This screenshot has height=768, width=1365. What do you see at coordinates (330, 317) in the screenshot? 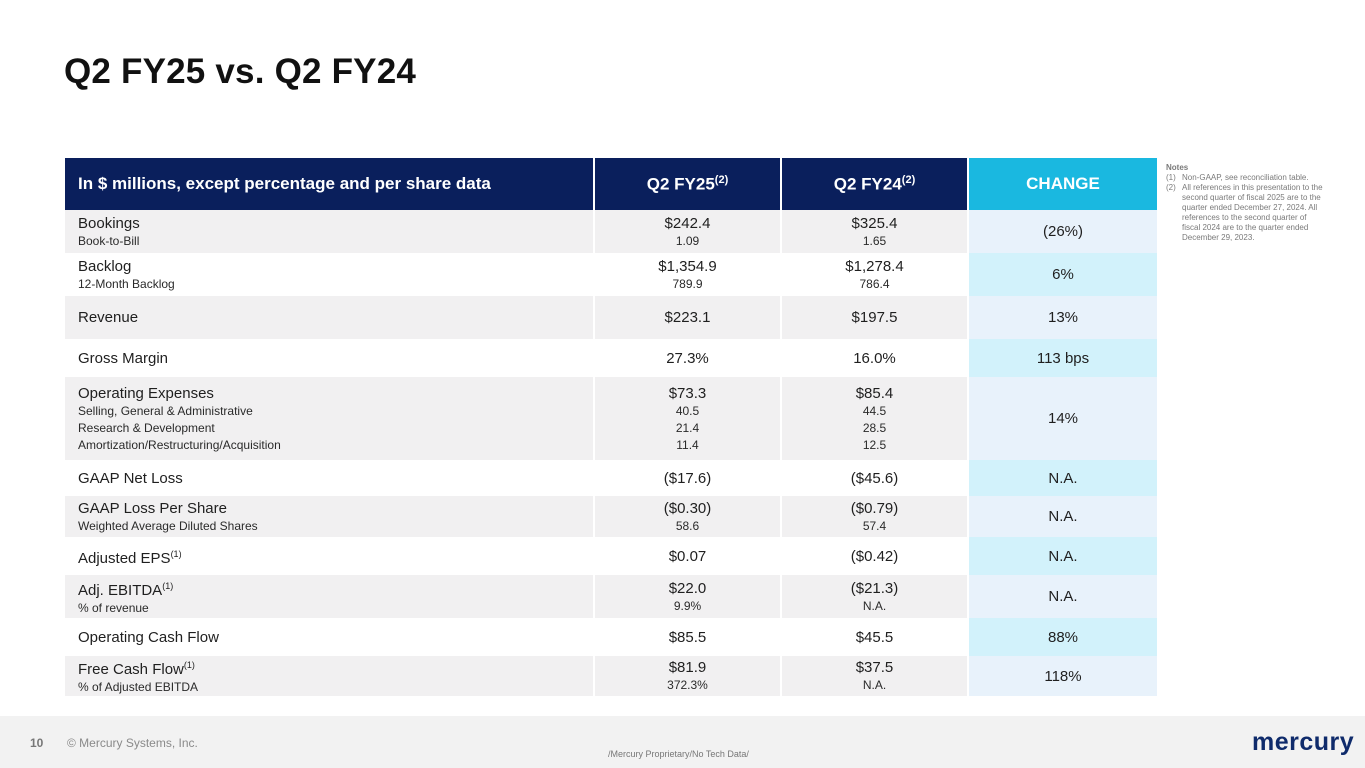
I see `row-label-cell: Revenue` at bounding box center [330, 317].